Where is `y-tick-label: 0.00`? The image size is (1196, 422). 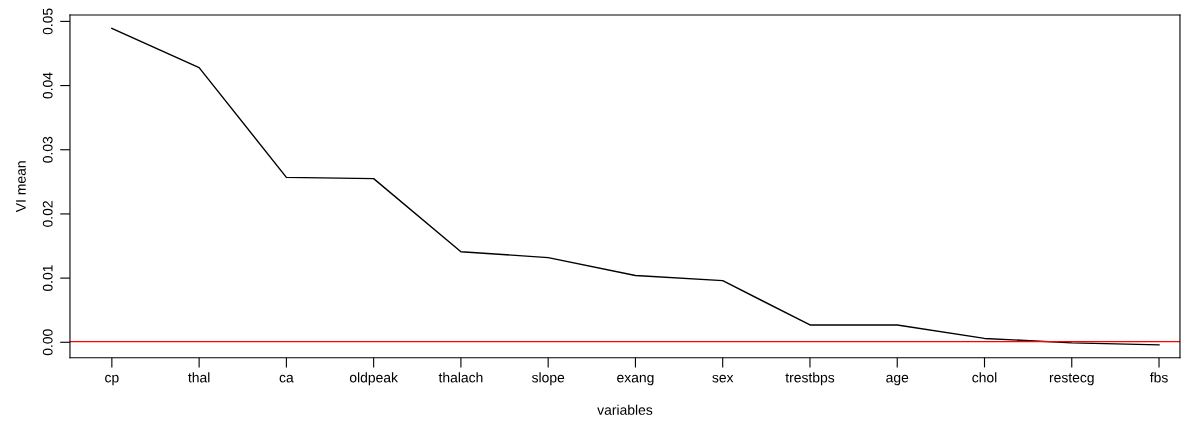 y-tick-label: 0.00 is located at coordinates (47, 342).